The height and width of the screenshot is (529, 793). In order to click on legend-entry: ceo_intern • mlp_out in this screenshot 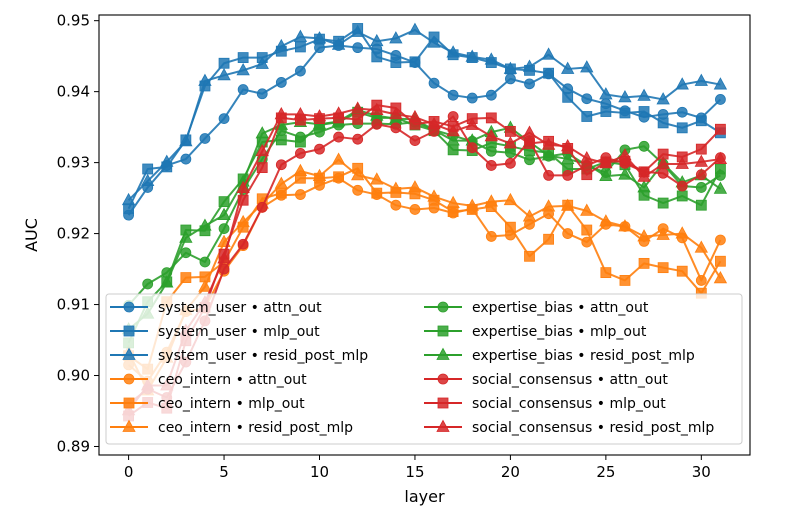, I will do `click(207, 404)`.